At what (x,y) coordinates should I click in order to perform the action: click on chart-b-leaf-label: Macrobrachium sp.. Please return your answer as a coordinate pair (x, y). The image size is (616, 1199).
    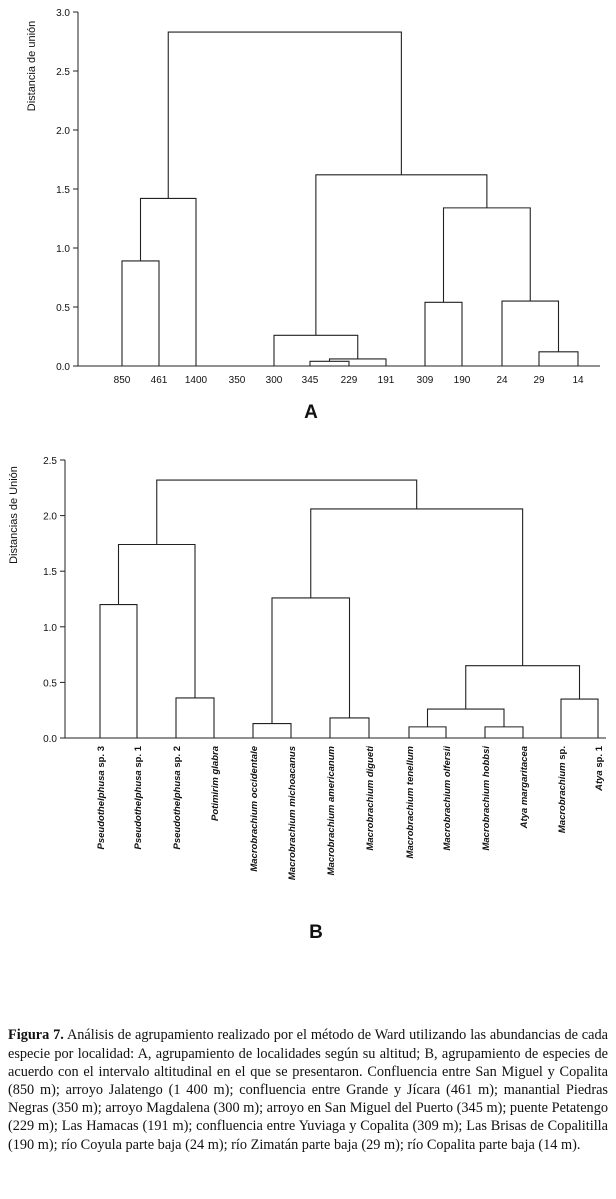
    Looking at the image, I should click on (562, 789).